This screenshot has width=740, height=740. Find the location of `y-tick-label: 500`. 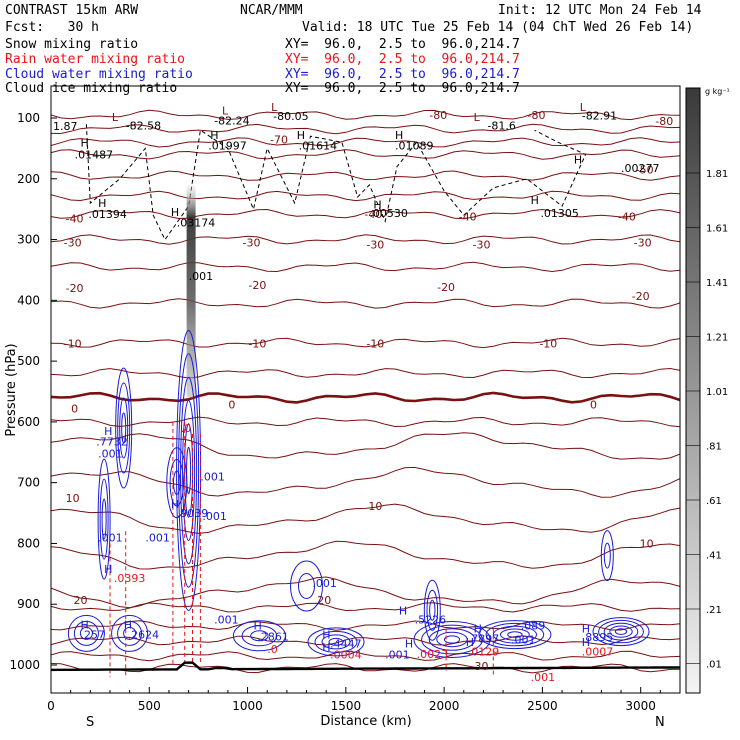

y-tick-label: 500 is located at coordinates (28, 361).